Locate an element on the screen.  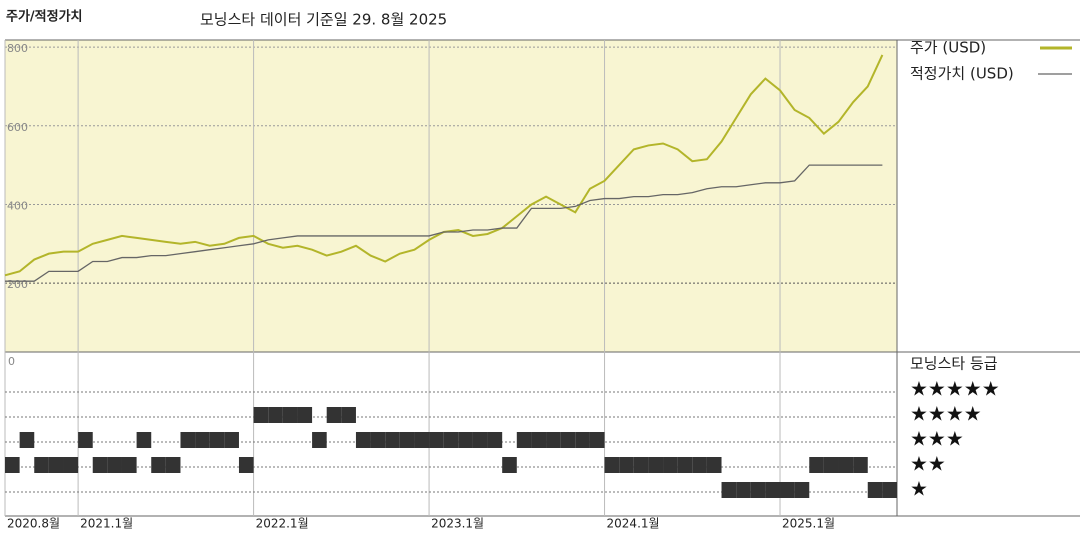
y-tick-label: 600 is located at coordinates (17, 127).